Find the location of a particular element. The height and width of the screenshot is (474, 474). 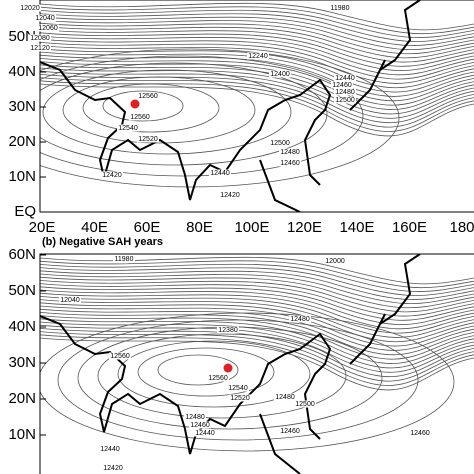

x-tick-label: 180 is located at coordinates (461, 227).